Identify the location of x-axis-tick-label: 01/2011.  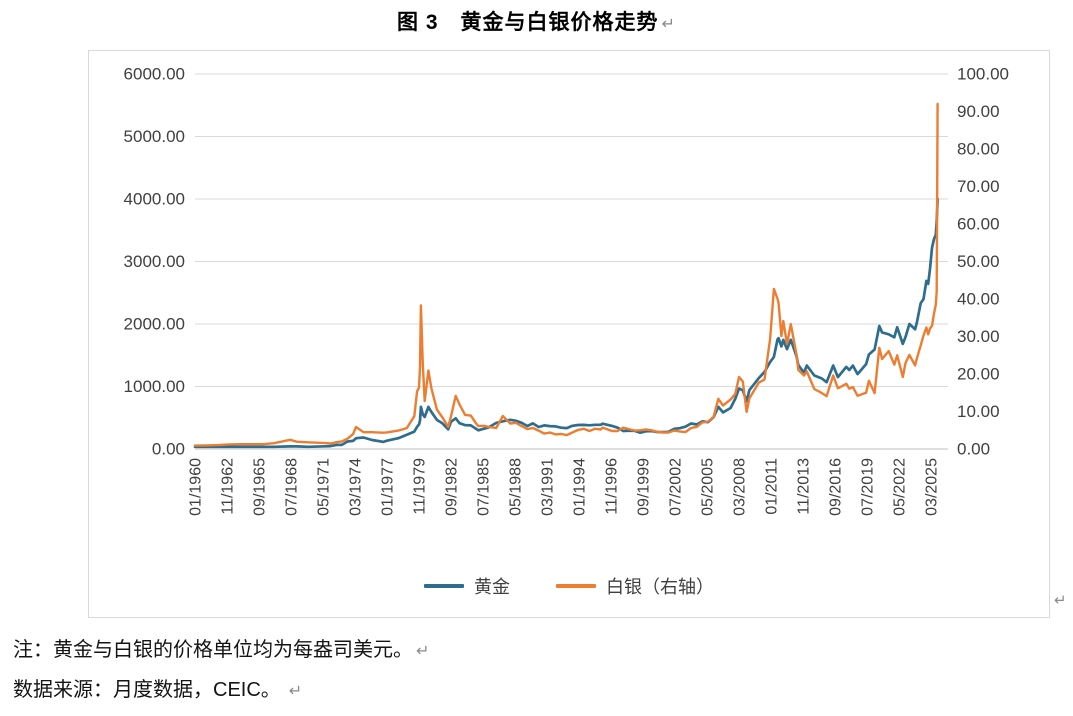
(771, 486).